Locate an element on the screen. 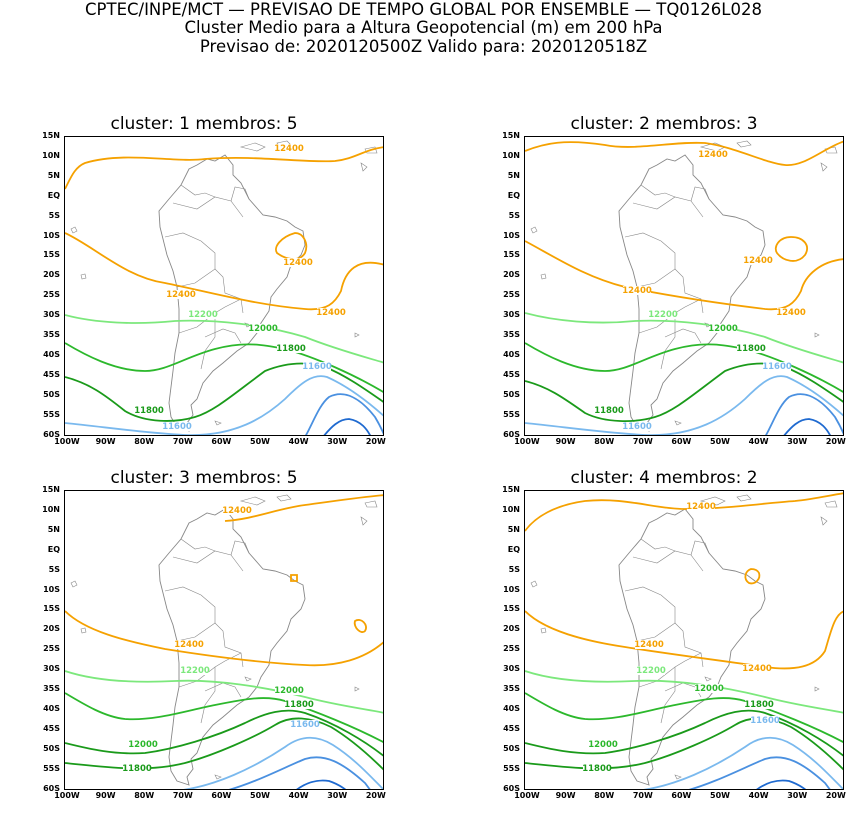 The width and height of the screenshot is (847, 828). lon-tick-label: 70W is located at coordinates (642, 441).